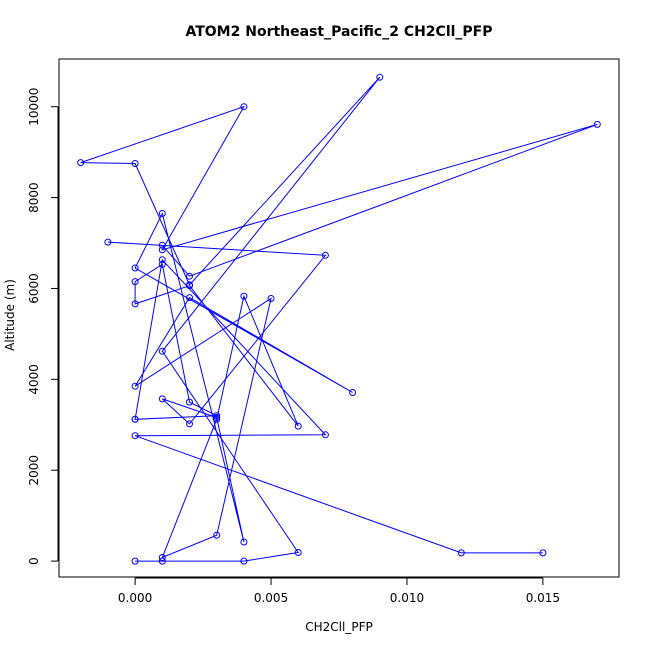 The width and height of the screenshot is (650, 650). I want to click on y-axis-label: Altitude (m), so click(10, 315).